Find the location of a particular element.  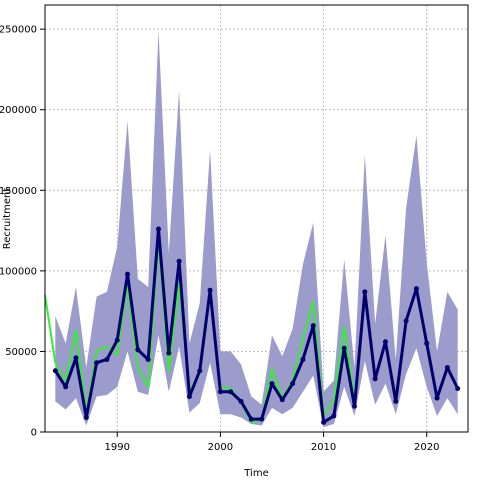

y-tick-label: 0 is located at coordinates (34, 433).